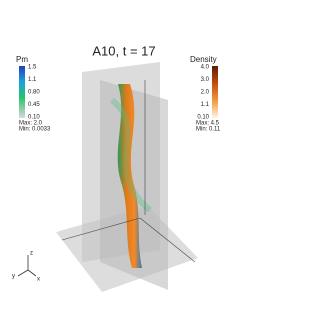 The image size is (320, 323). I want to click on colorbar-min: Min: 0.0033, so click(35, 130).